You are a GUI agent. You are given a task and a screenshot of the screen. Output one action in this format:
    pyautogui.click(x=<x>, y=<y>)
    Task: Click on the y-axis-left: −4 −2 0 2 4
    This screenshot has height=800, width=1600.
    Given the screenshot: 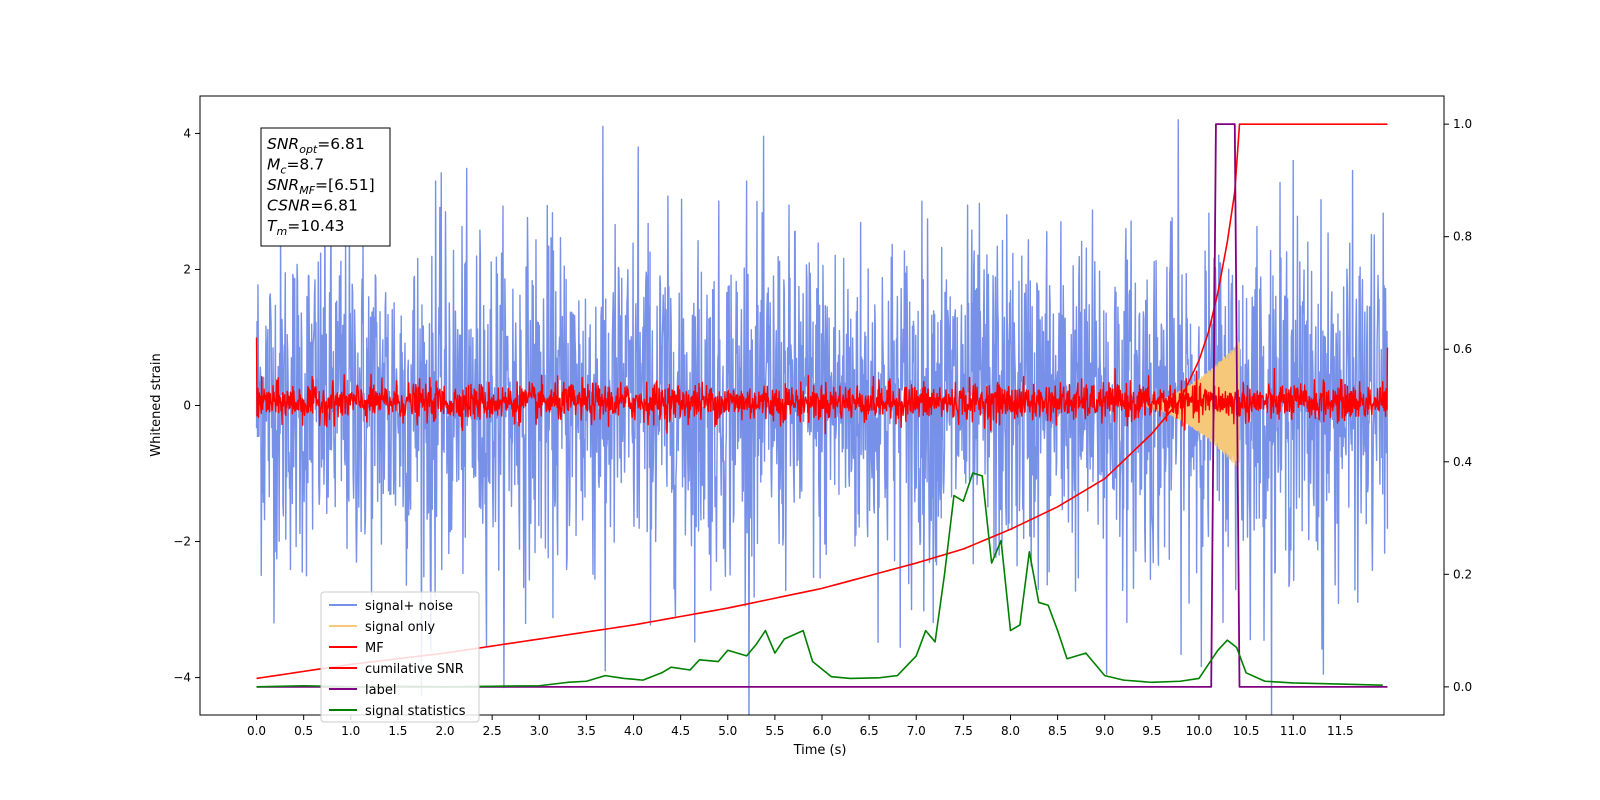 What is the action you would take?
    pyautogui.click(x=186, y=405)
    